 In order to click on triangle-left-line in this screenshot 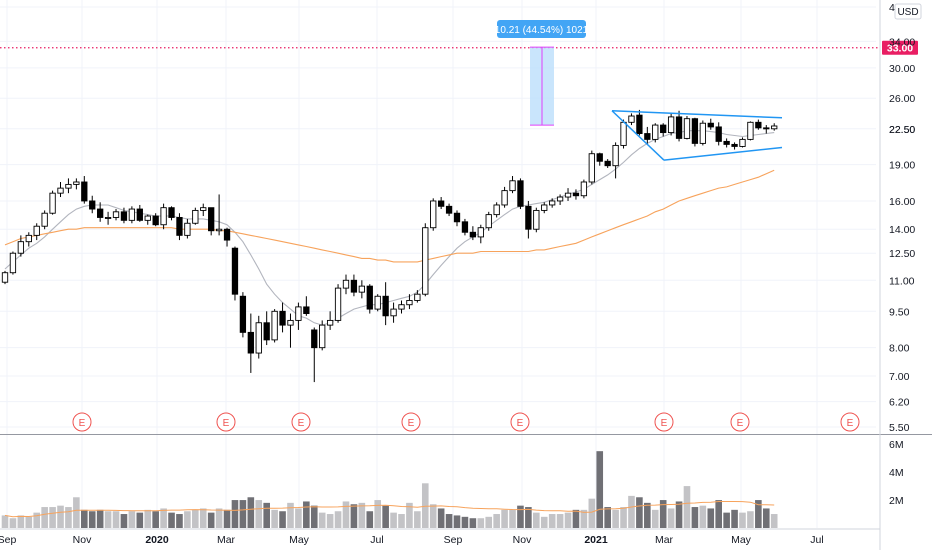, I will do `click(638, 135)`.